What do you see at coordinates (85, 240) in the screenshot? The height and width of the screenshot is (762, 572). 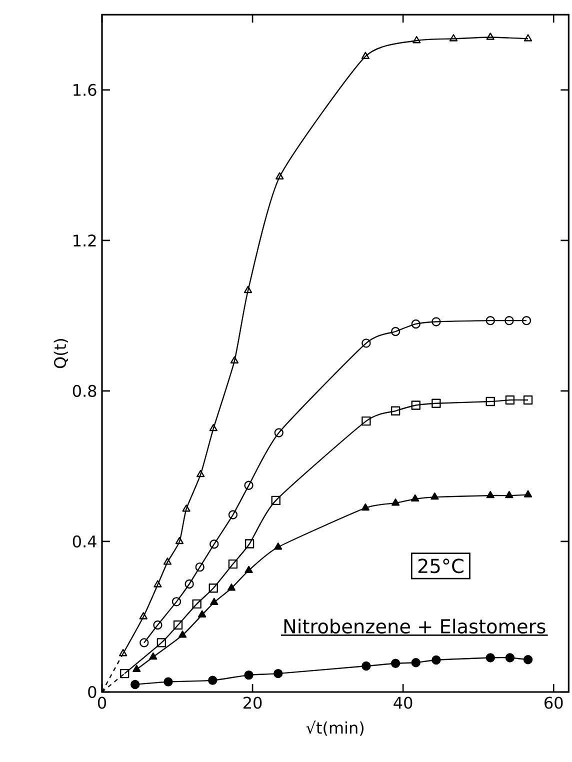 I see `y-tick-label: 1.2` at bounding box center [85, 240].